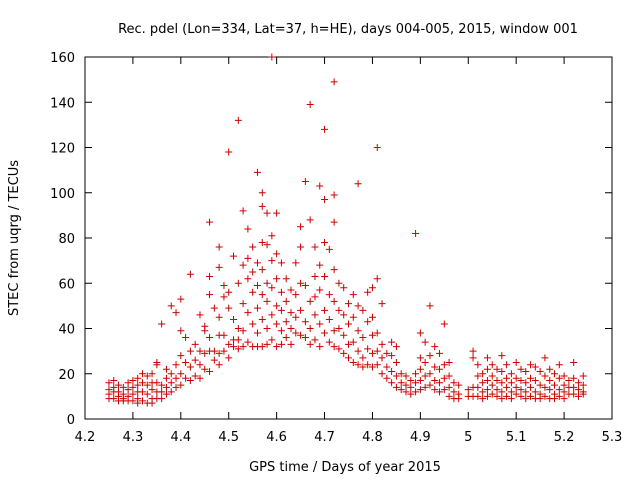 The width and height of the screenshot is (640, 480). Describe the element at coordinates (516, 437) in the screenshot. I see `x-tick-label: 5.1` at that location.